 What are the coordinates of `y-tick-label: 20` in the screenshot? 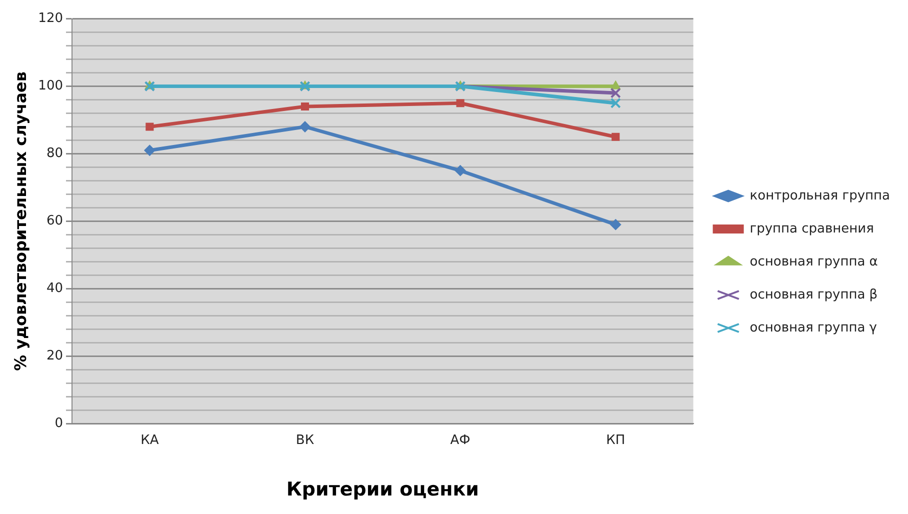 It's located at (55, 356).